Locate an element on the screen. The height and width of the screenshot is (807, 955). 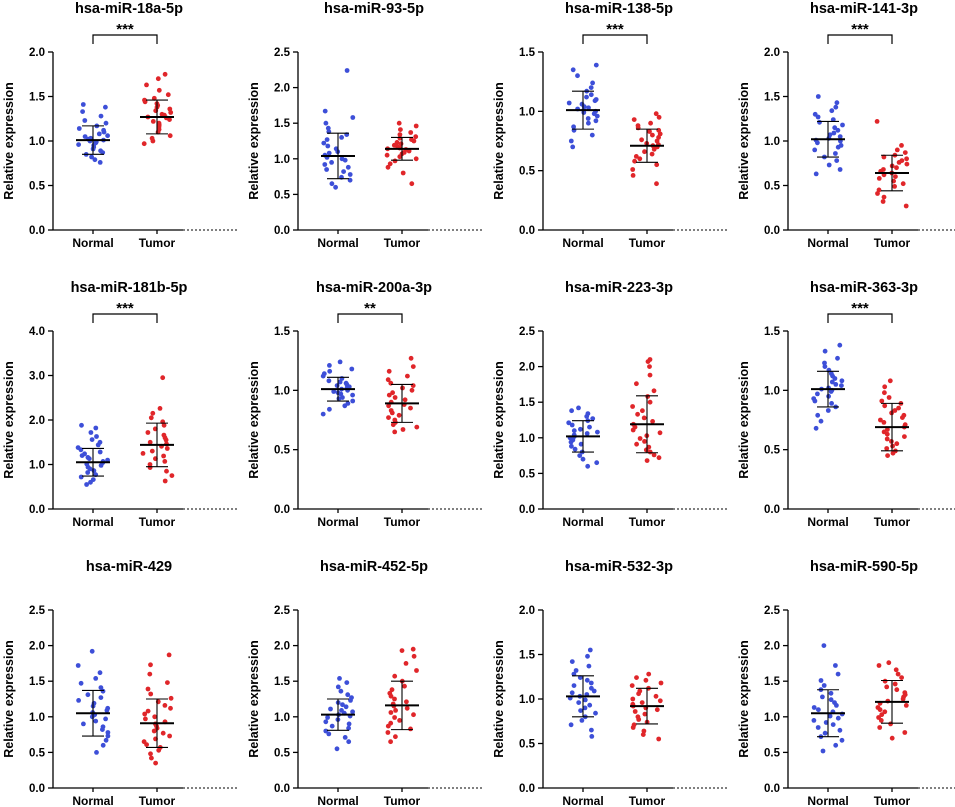
y-tick-label: 2.0 is located at coordinates (772, 647).